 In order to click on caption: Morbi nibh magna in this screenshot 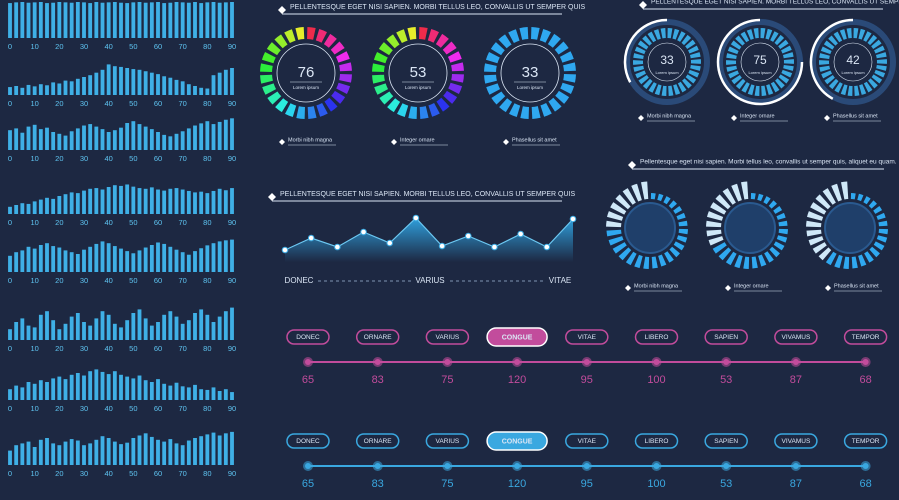, I will do `click(656, 286)`.